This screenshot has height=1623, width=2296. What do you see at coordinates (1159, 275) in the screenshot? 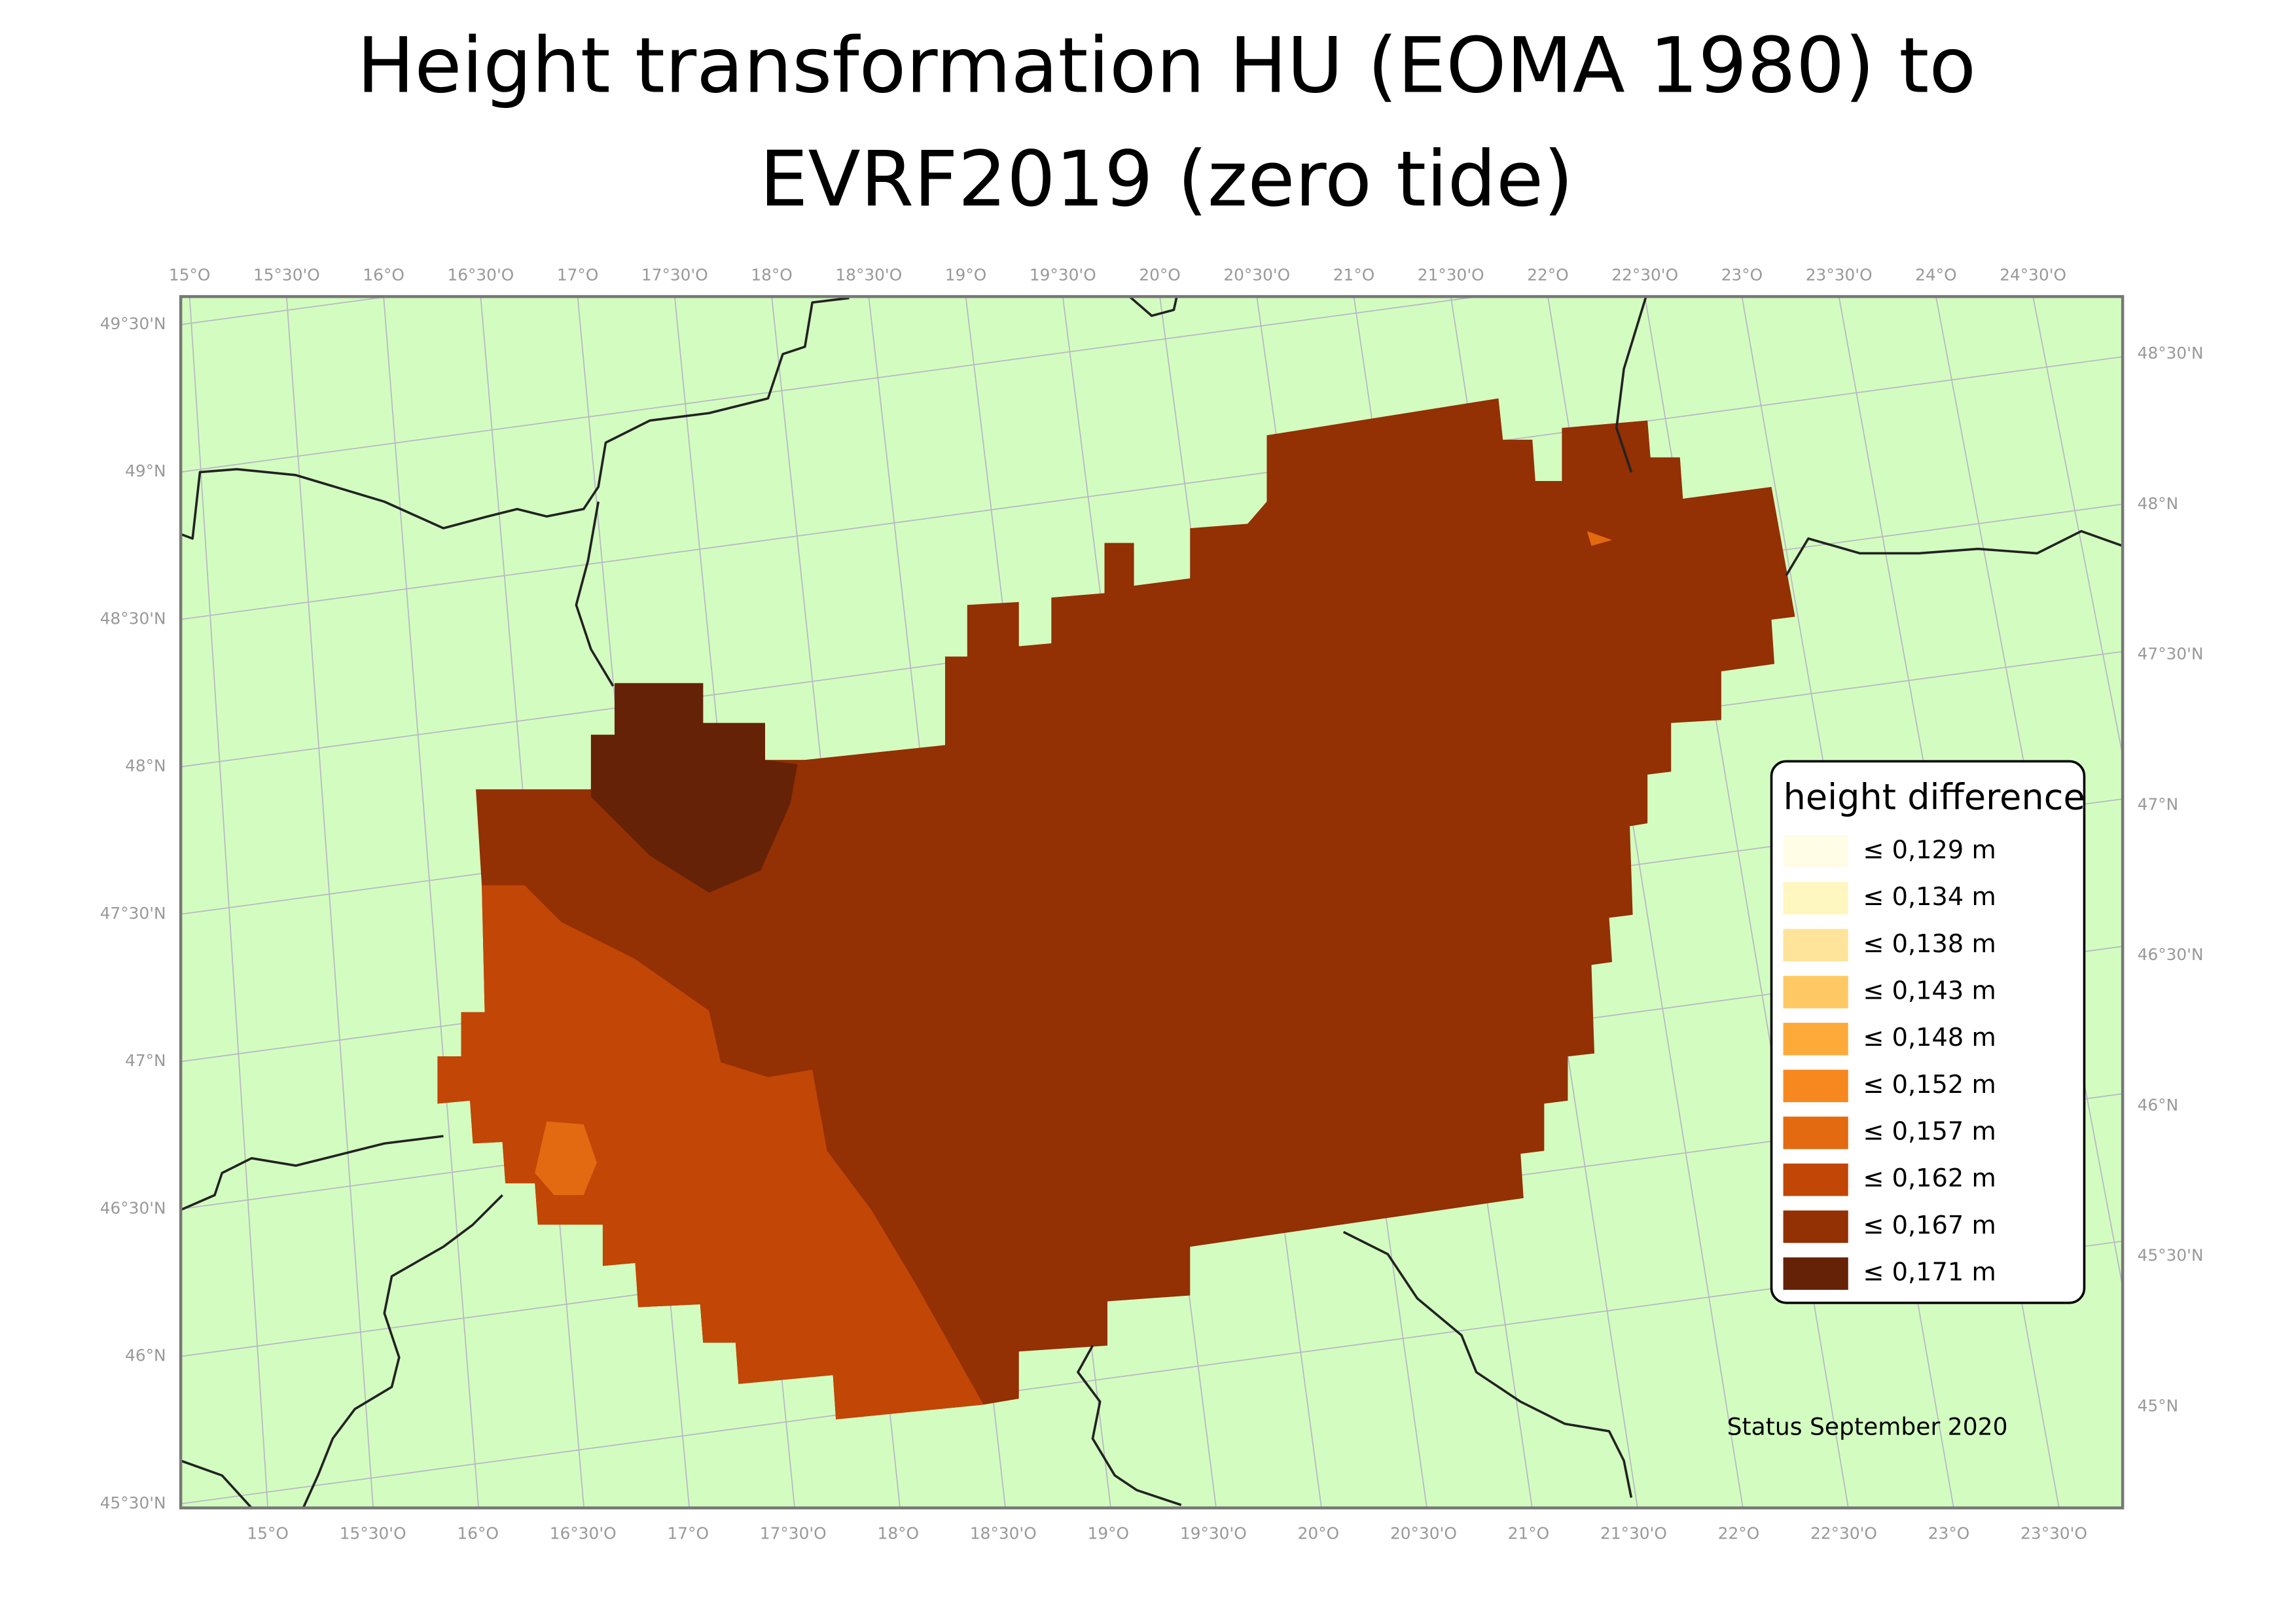
I see `top-label: 20°O` at bounding box center [1159, 275].